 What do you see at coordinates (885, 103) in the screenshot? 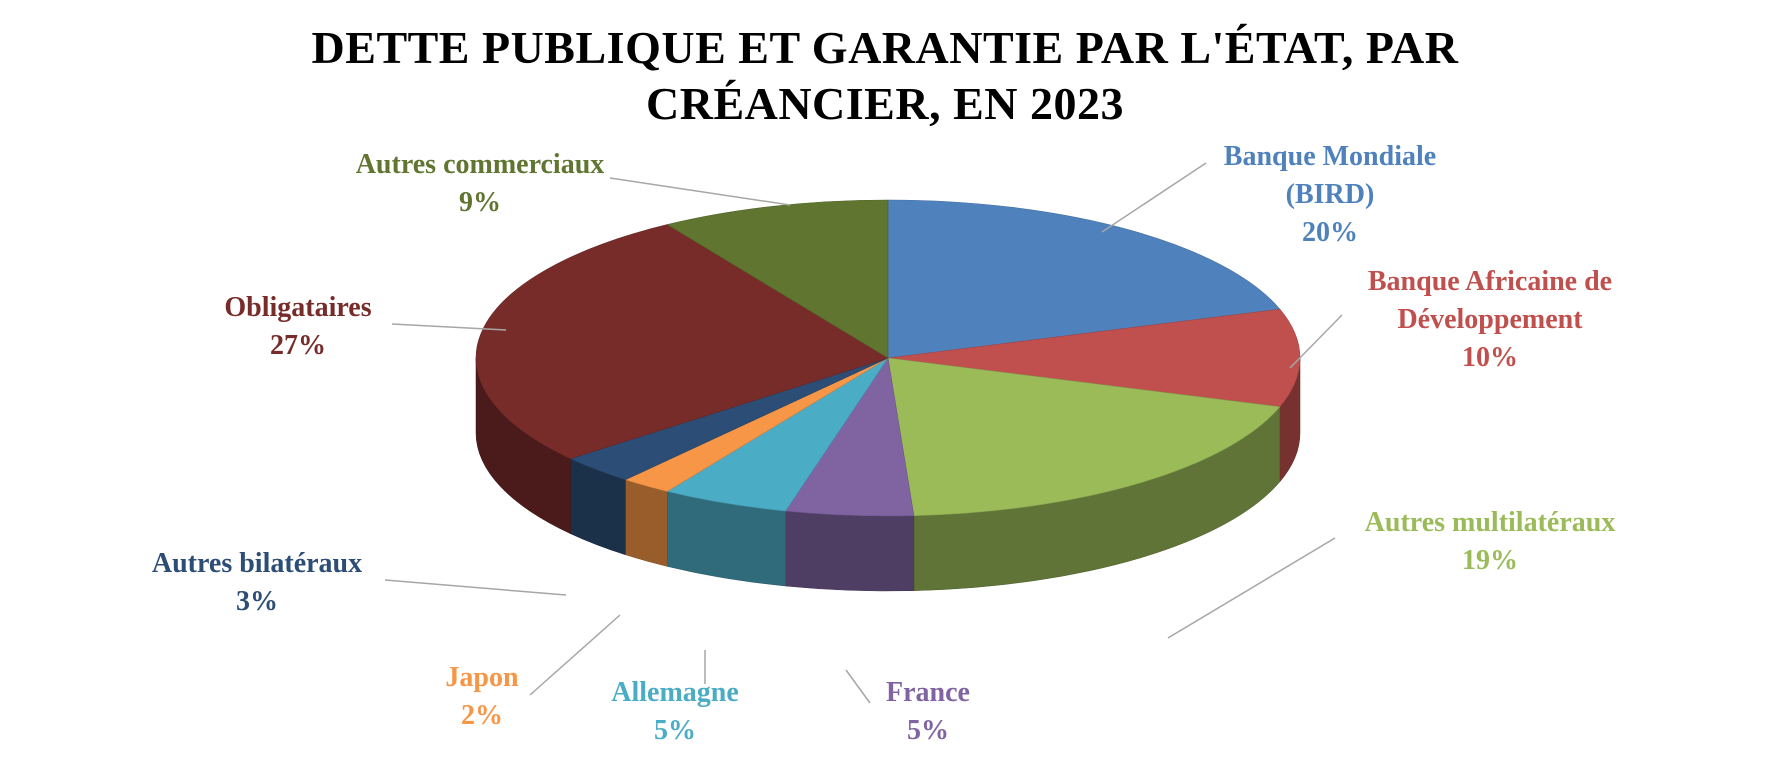
I see `chart-title-line-2: CRÉANCIER, EN 2023` at bounding box center [885, 103].